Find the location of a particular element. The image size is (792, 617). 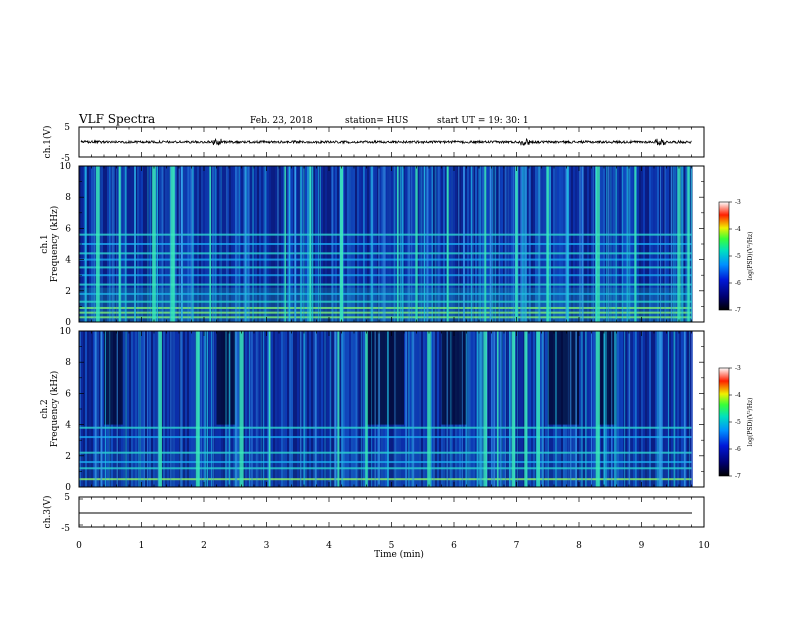

ch2-colorbar-label: log(PSD)(V²/Hz) is located at coordinates (750, 422).